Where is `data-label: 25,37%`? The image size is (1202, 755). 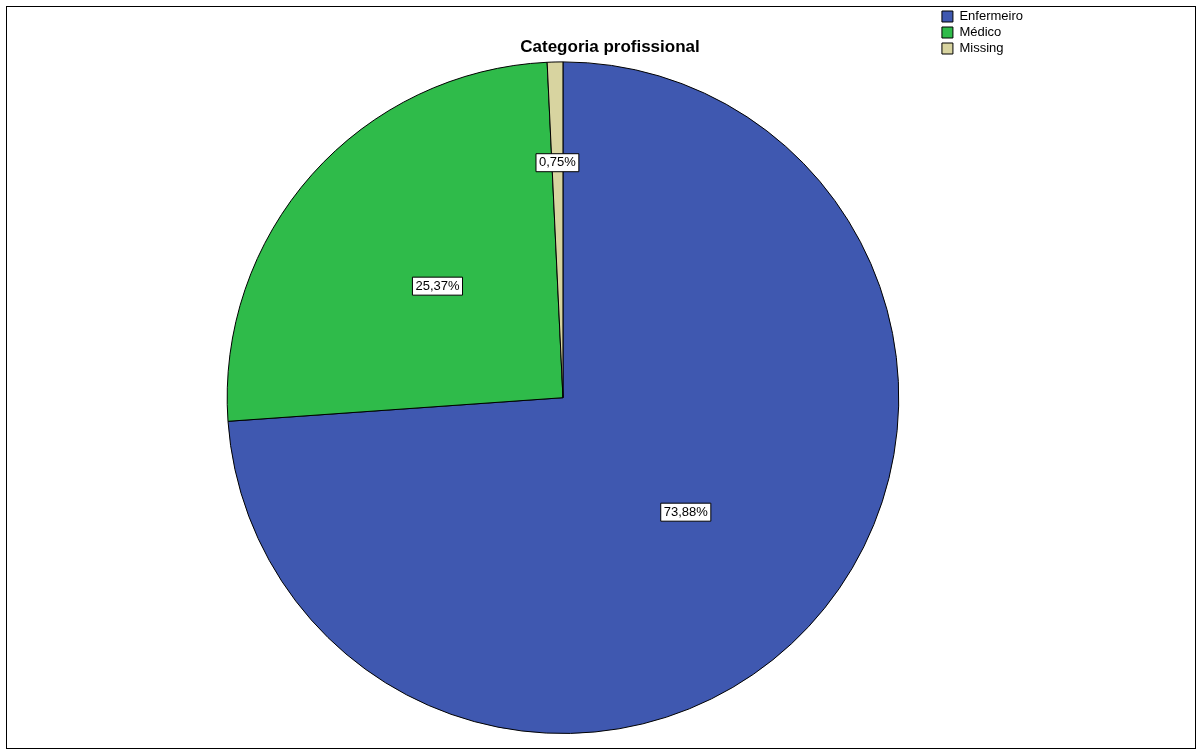
data-label: 25,37% is located at coordinates (437, 285).